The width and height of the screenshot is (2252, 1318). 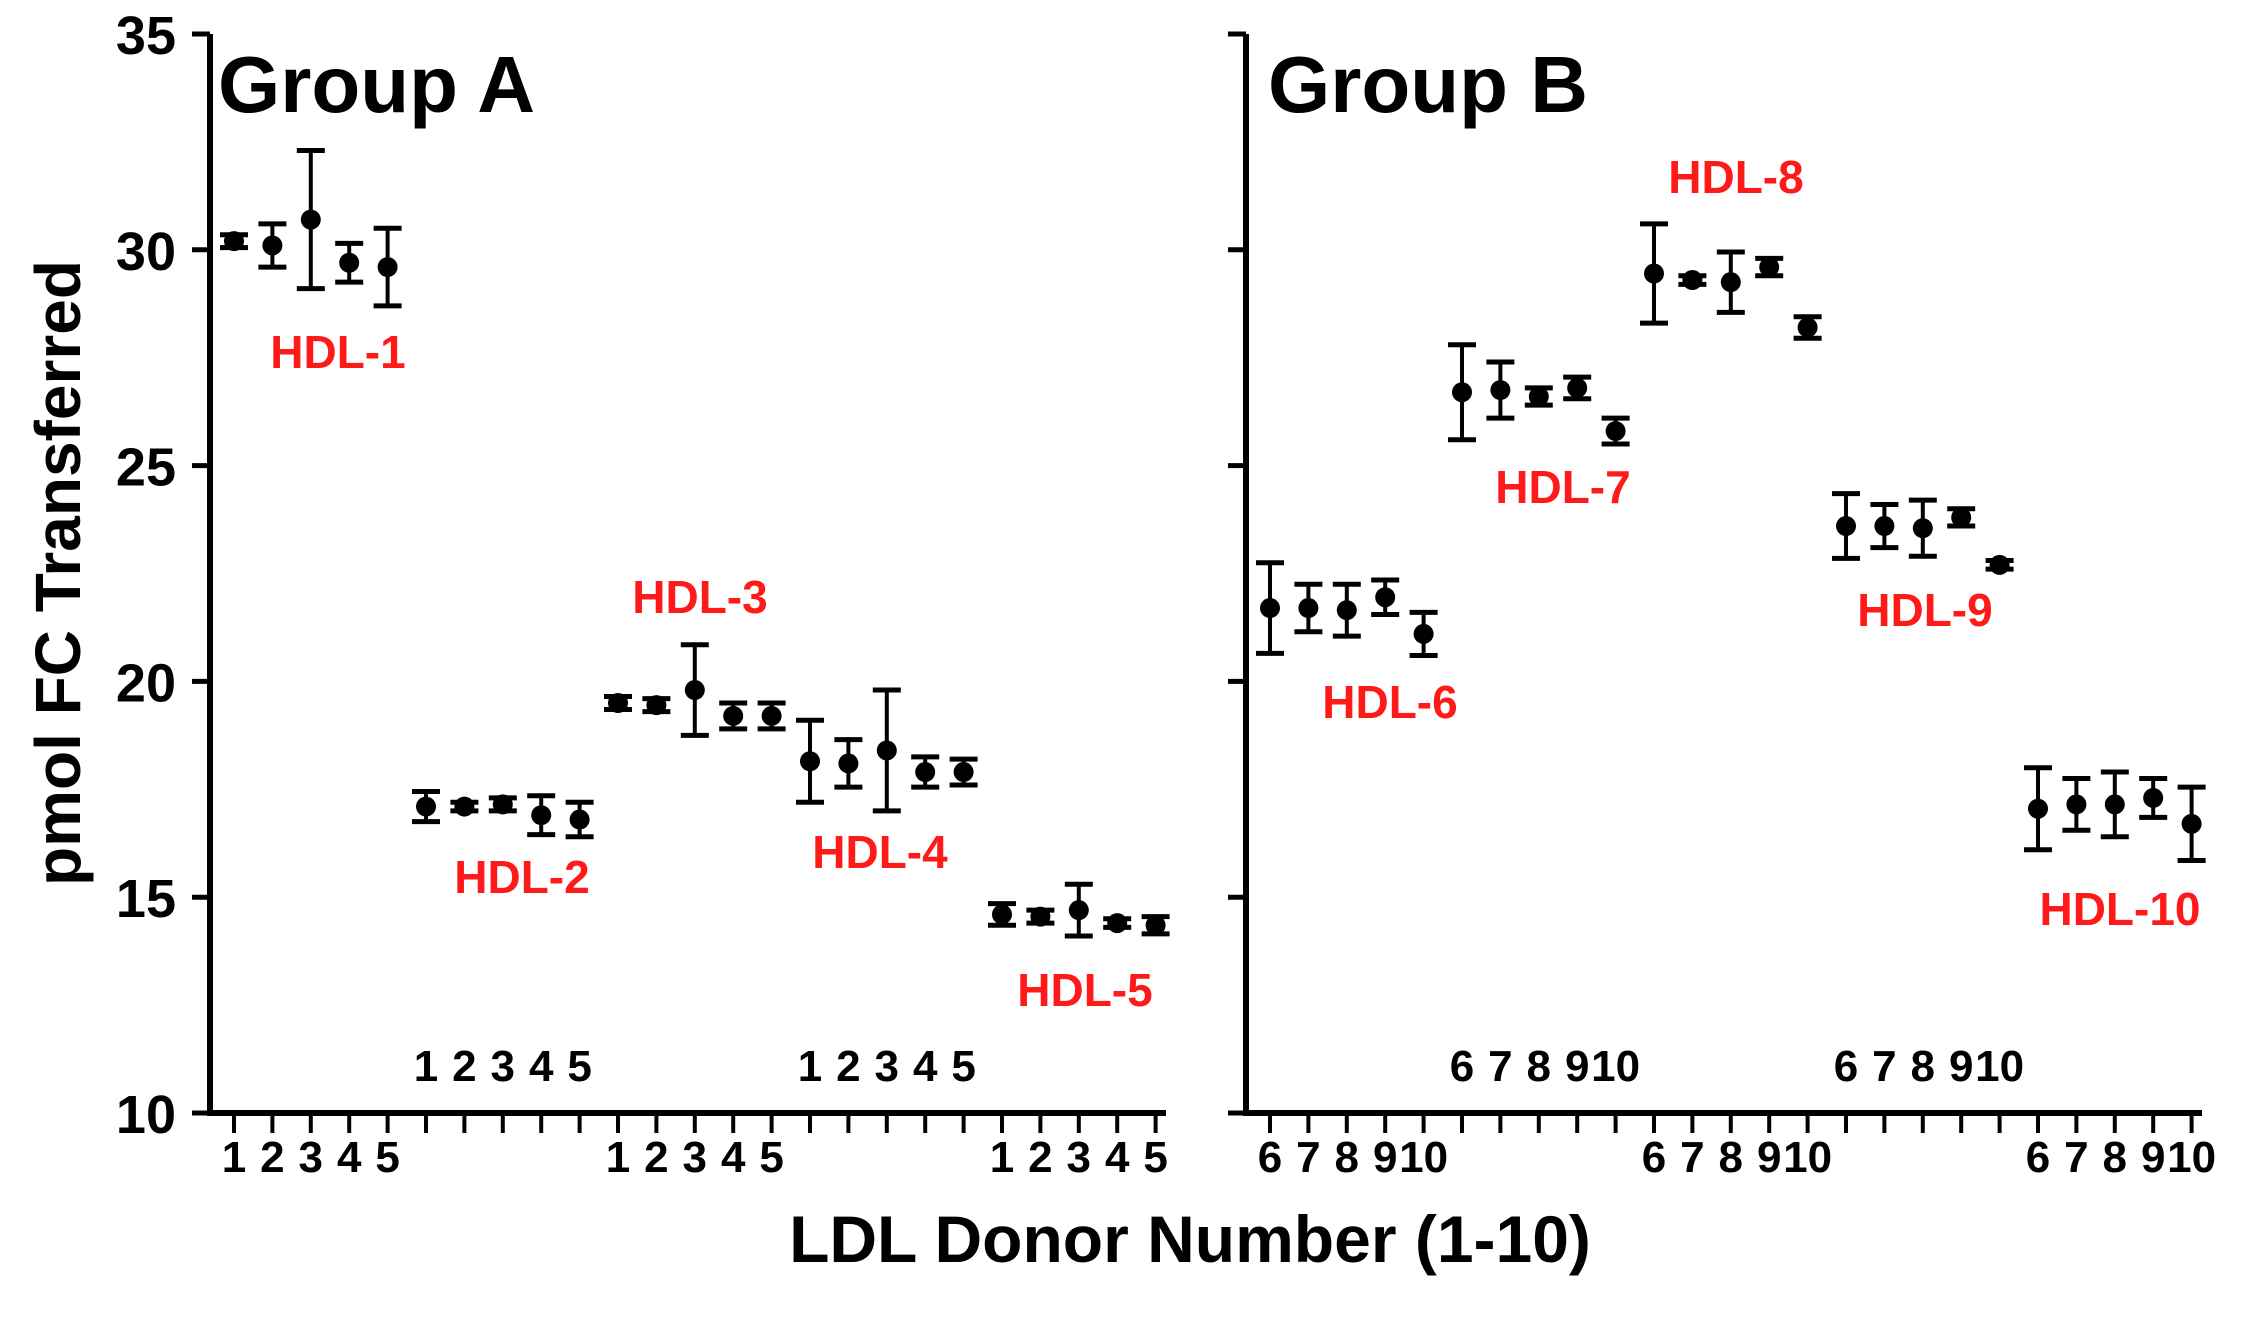 I want to click on series-label: HDL-1, so click(x=337, y=352).